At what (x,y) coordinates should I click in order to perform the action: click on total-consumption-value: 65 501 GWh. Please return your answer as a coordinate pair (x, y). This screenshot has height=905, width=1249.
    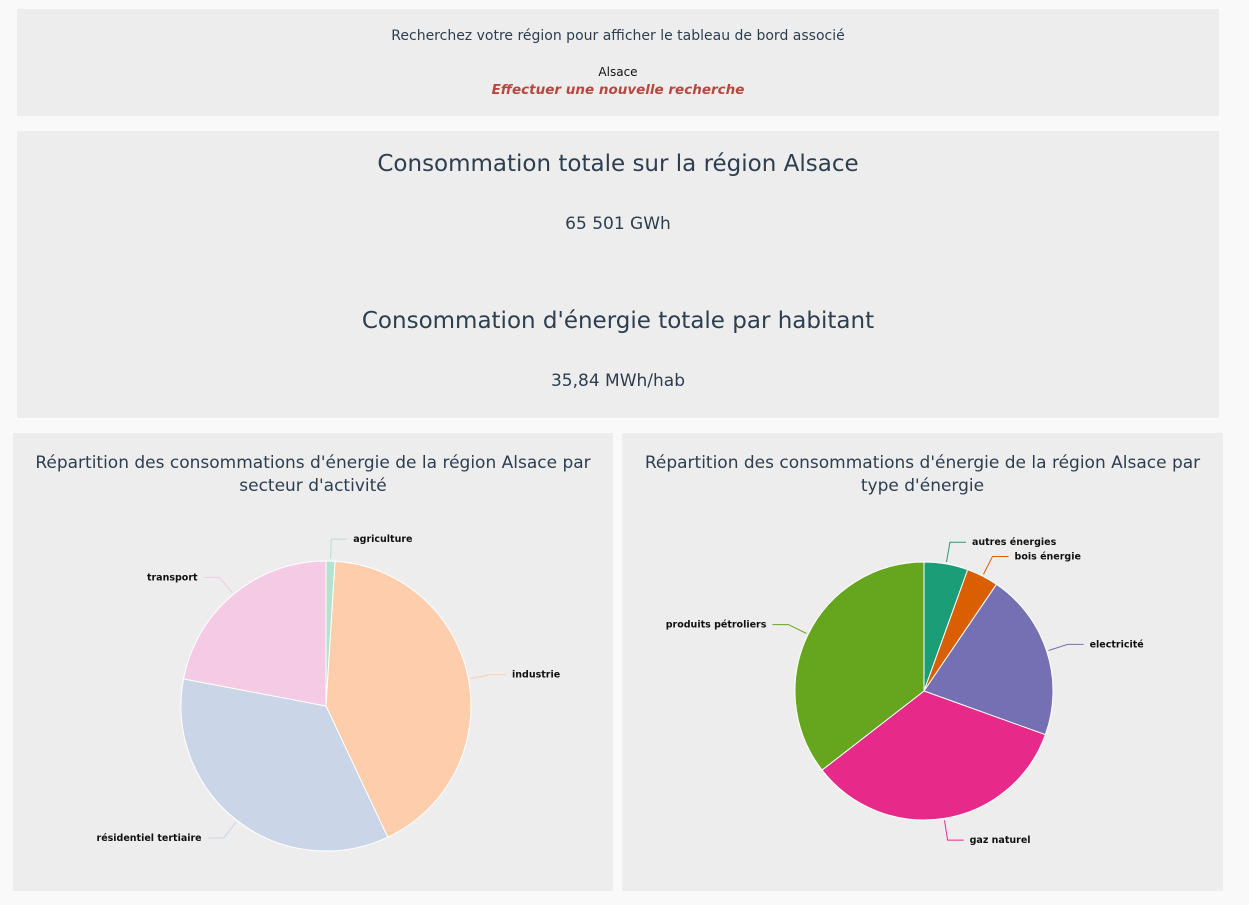
    Looking at the image, I should click on (618, 224).